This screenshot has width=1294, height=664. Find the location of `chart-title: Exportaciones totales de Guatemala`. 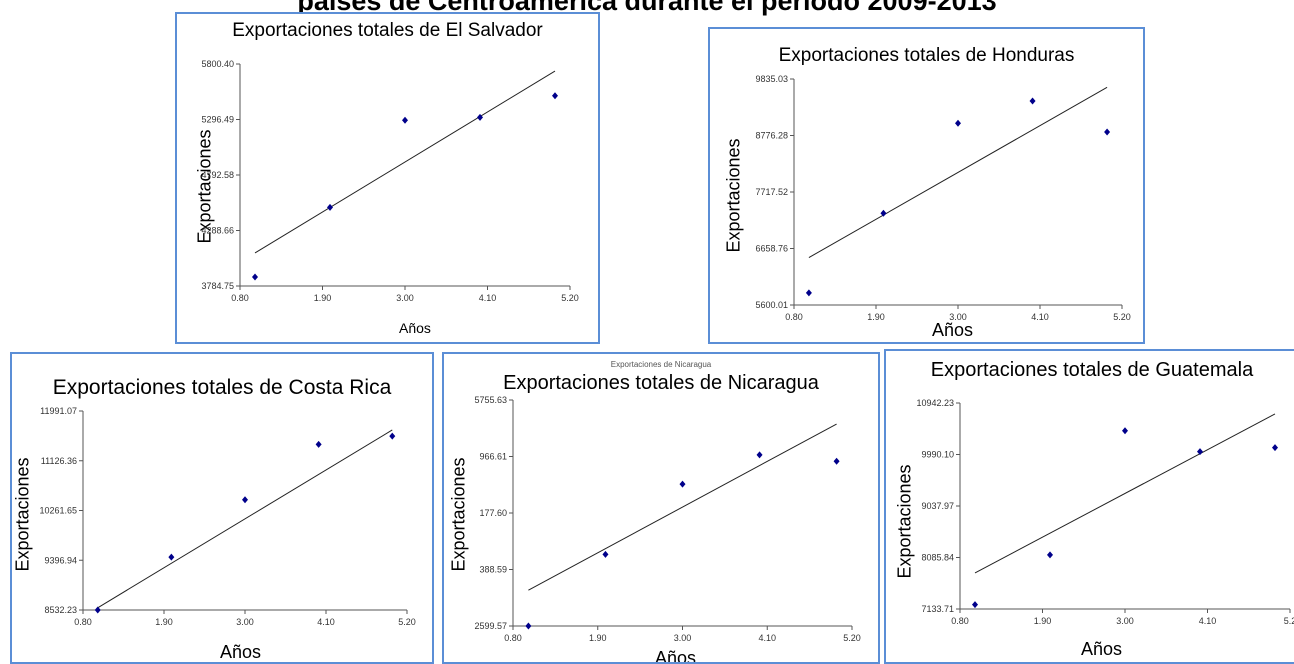

chart-title: Exportaciones totales de Guatemala is located at coordinates (1092, 370).